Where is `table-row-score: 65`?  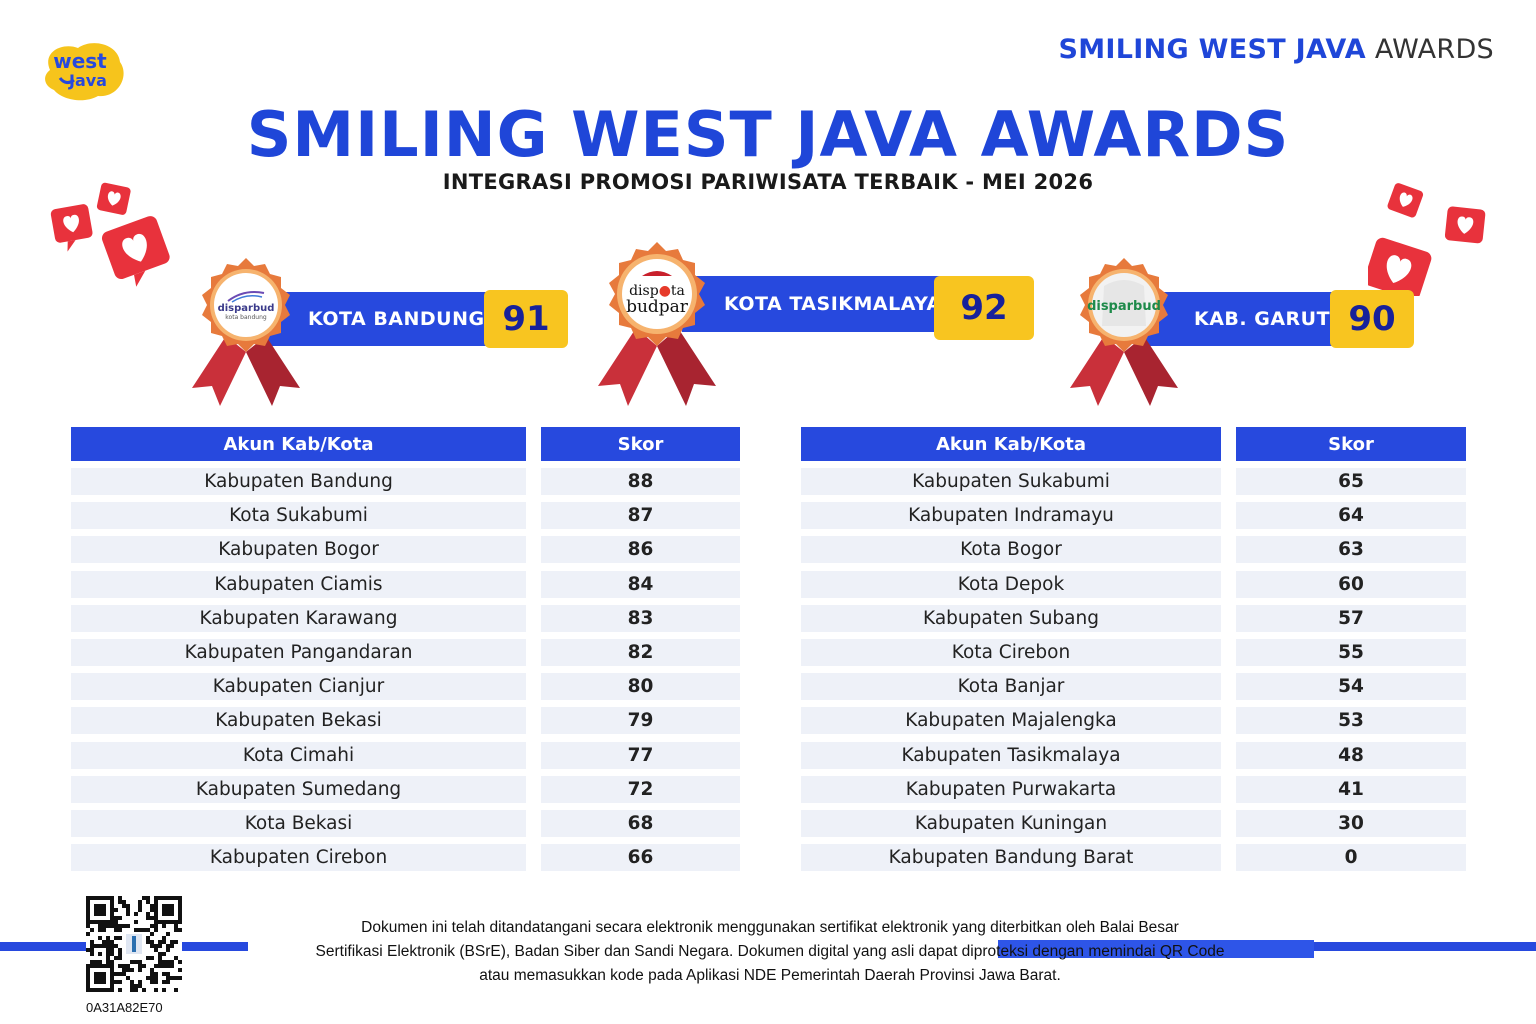
table-row-score: 65 is located at coordinates (1351, 481).